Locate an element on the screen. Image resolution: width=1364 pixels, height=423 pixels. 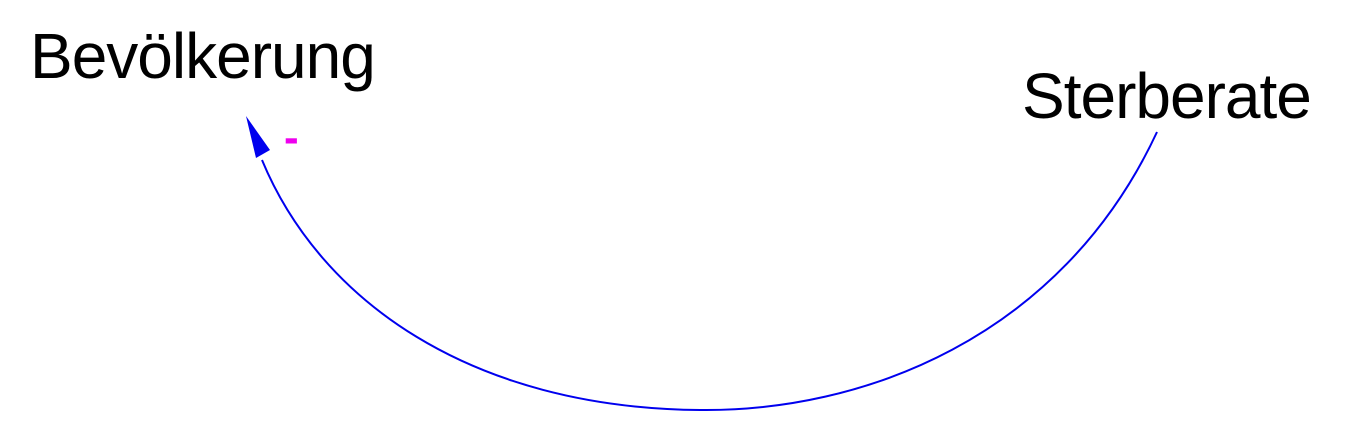
node-bevoelkerung: Bevölkerung is located at coordinates (203, 56).